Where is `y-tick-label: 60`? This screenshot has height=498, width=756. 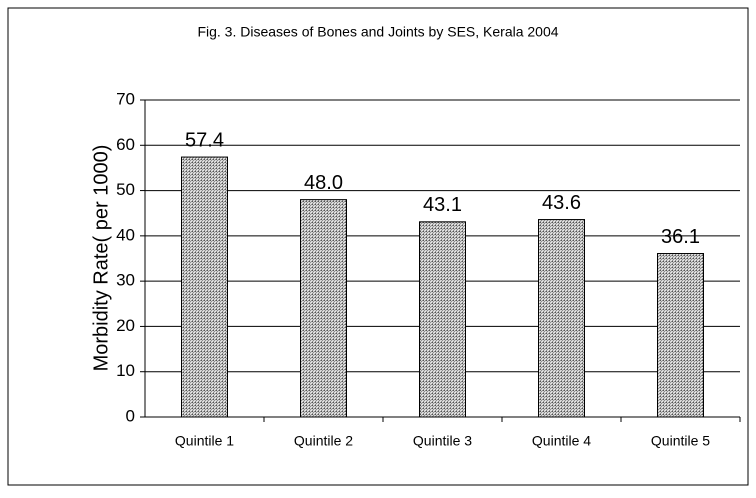
y-tick-label: 60 is located at coordinates (125, 144).